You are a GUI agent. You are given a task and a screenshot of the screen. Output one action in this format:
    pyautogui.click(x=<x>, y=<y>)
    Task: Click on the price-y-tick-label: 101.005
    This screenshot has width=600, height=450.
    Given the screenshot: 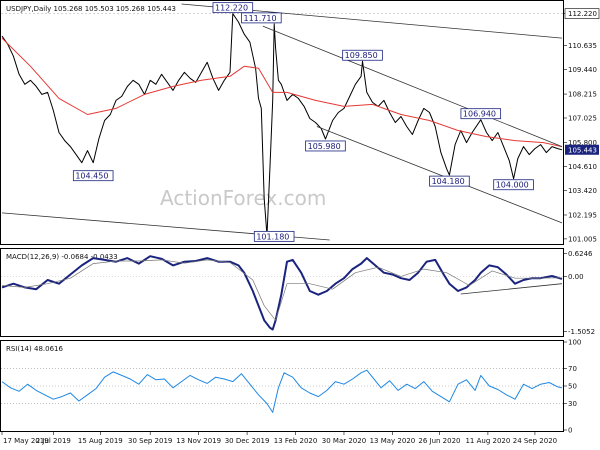 What is the action you would take?
    pyautogui.click(x=582, y=239)
    